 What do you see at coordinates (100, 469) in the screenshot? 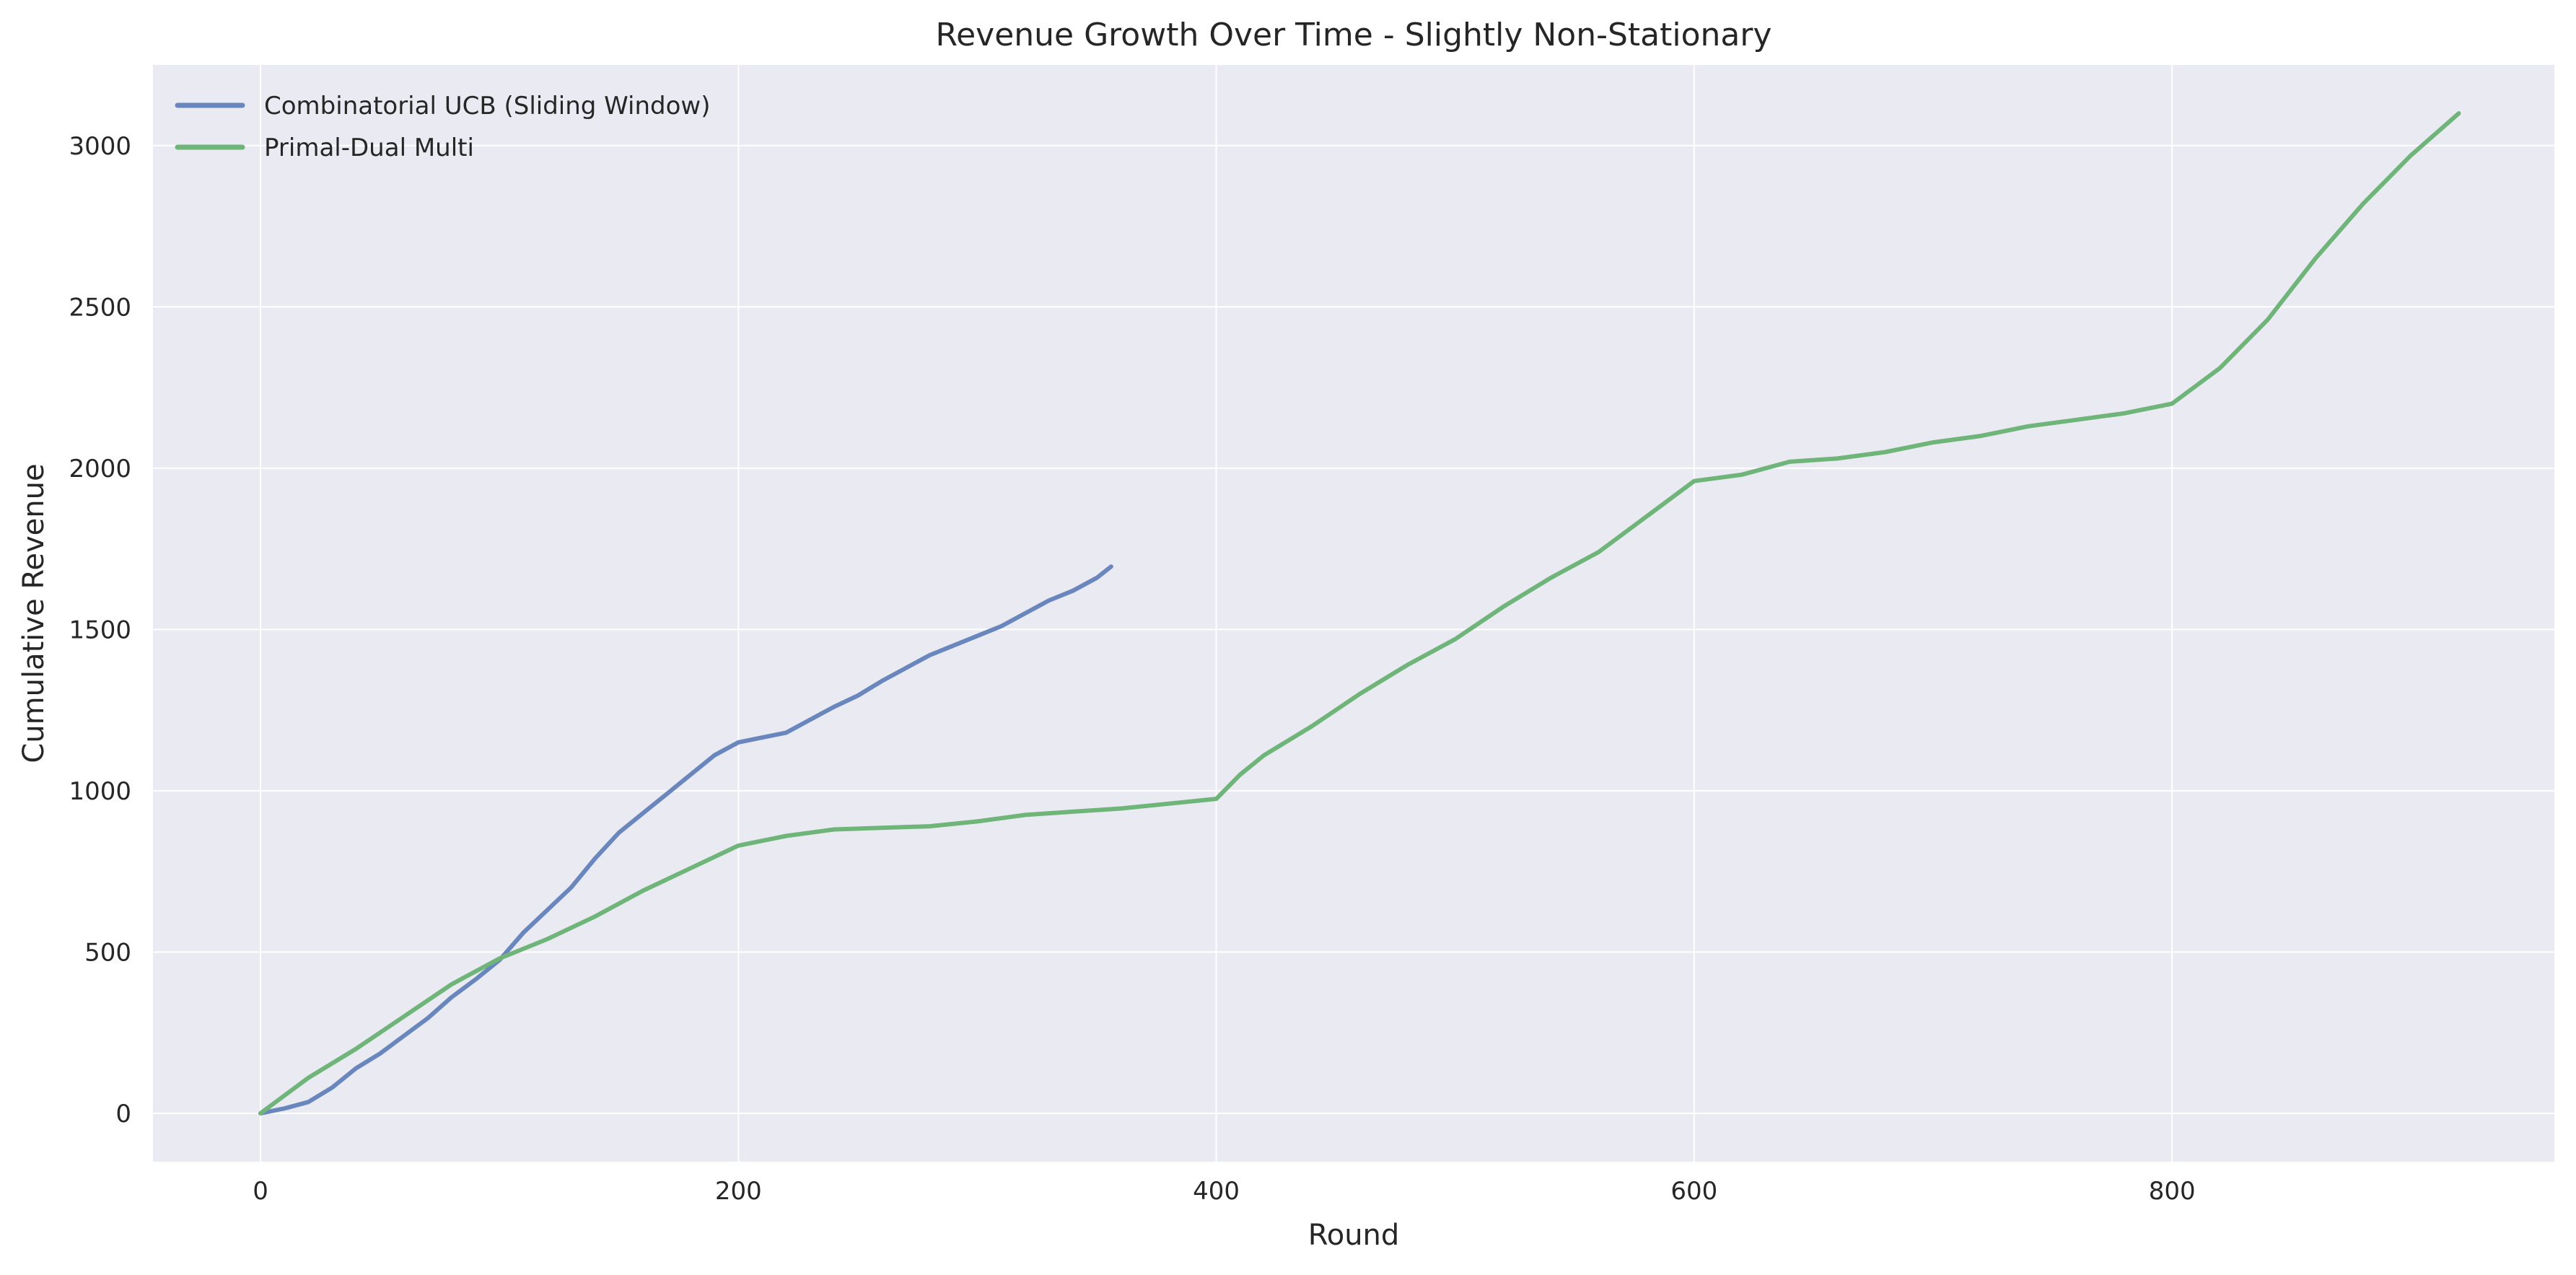
I see `y-tick-label: 2000` at bounding box center [100, 469].